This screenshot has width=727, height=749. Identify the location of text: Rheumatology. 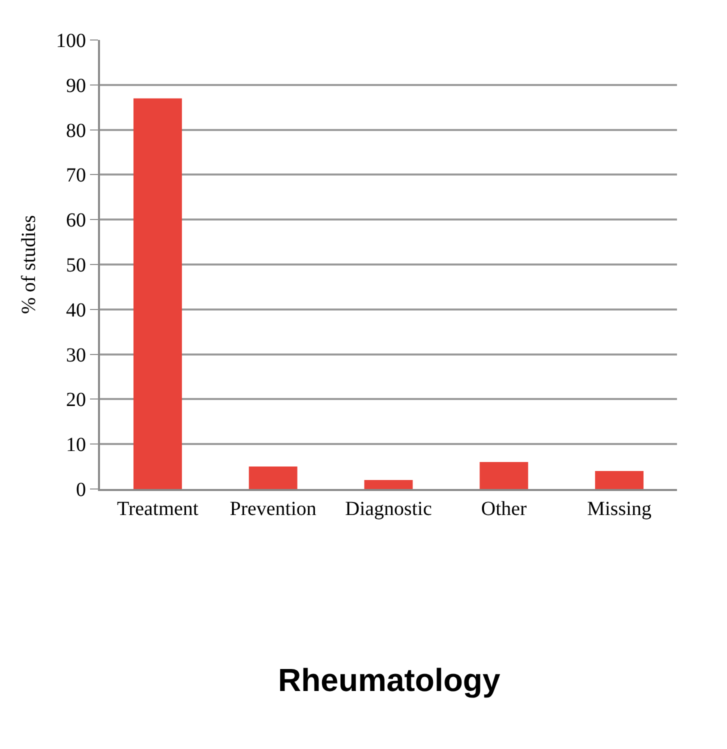
(389, 680).